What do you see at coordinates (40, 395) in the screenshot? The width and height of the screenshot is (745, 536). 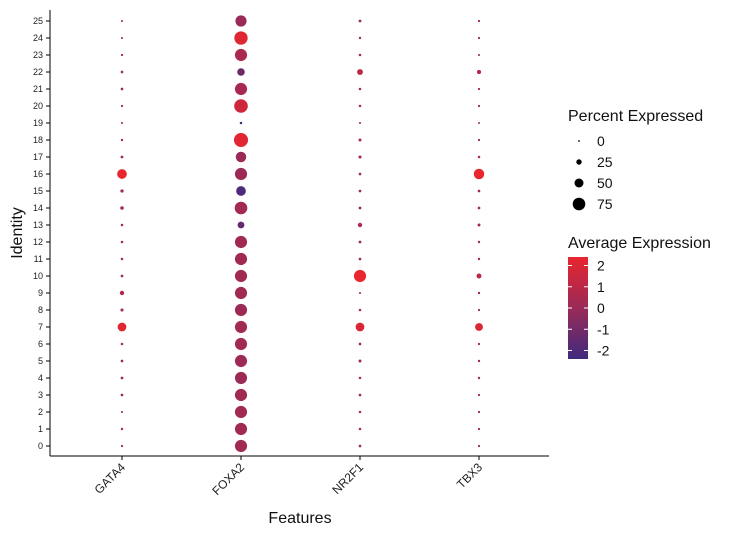 I see `y-tick-label: 3` at bounding box center [40, 395].